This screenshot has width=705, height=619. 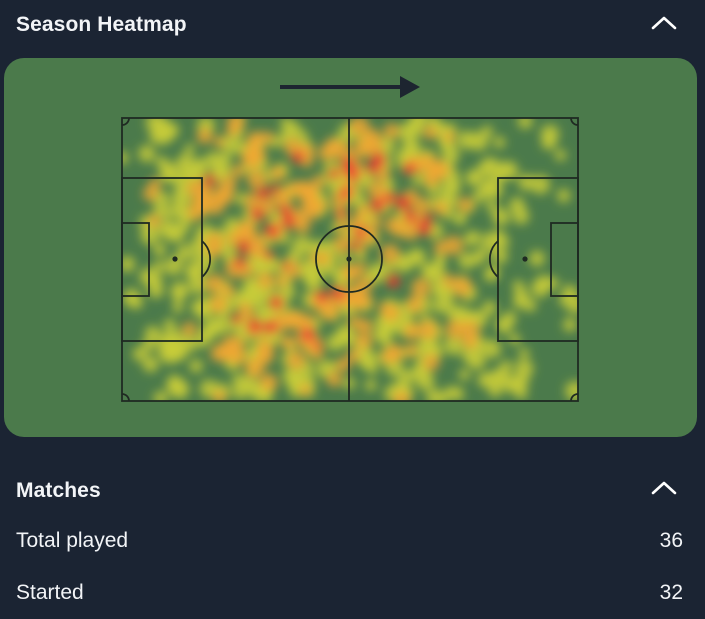 I want to click on stat-row-total-played: Total played 36, so click(x=352, y=542).